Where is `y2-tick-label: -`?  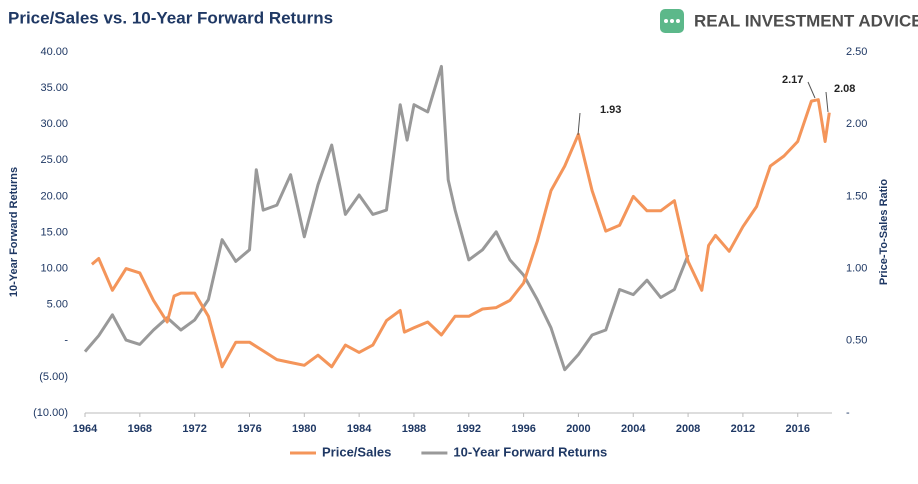
y2-tick-label: - is located at coordinates (848, 413).